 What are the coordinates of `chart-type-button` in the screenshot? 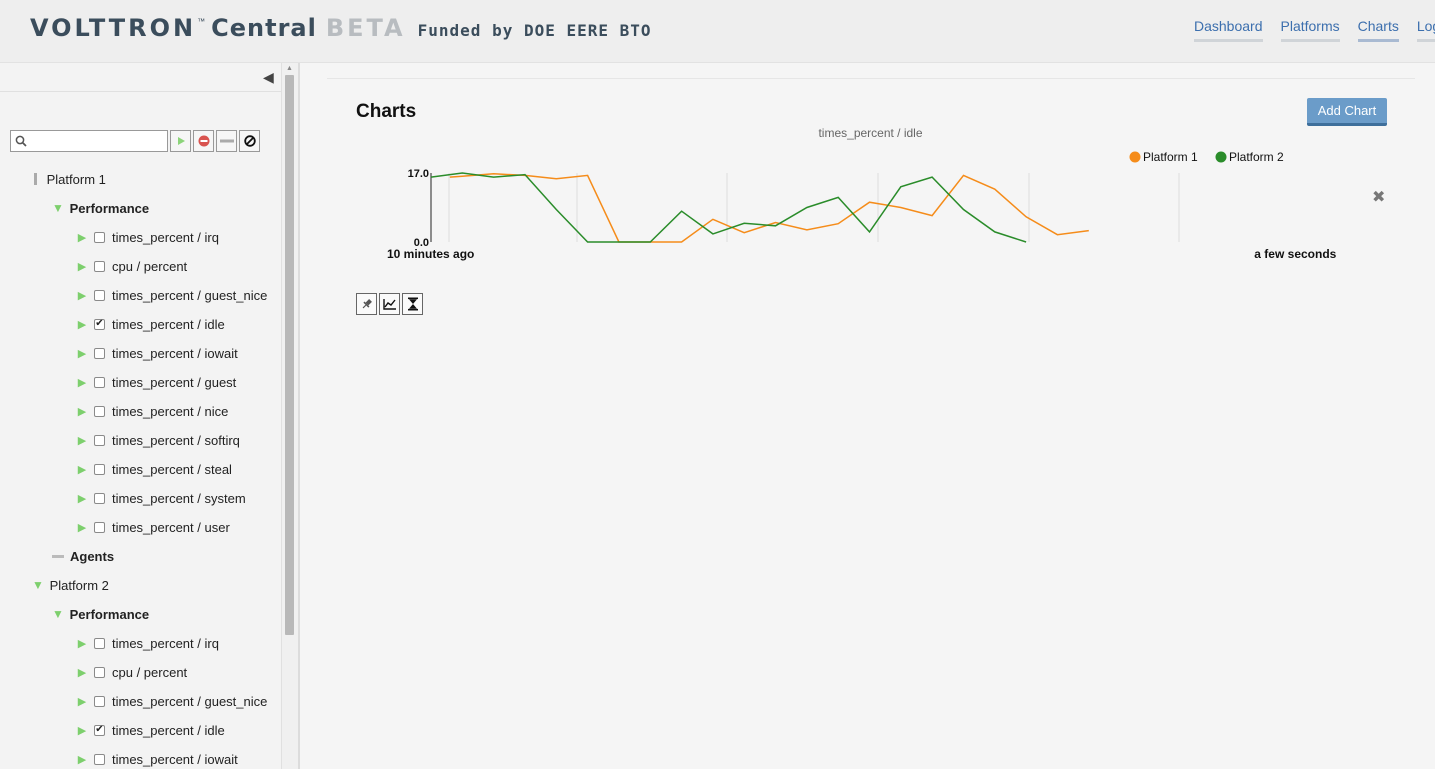 It's located at (389, 304).